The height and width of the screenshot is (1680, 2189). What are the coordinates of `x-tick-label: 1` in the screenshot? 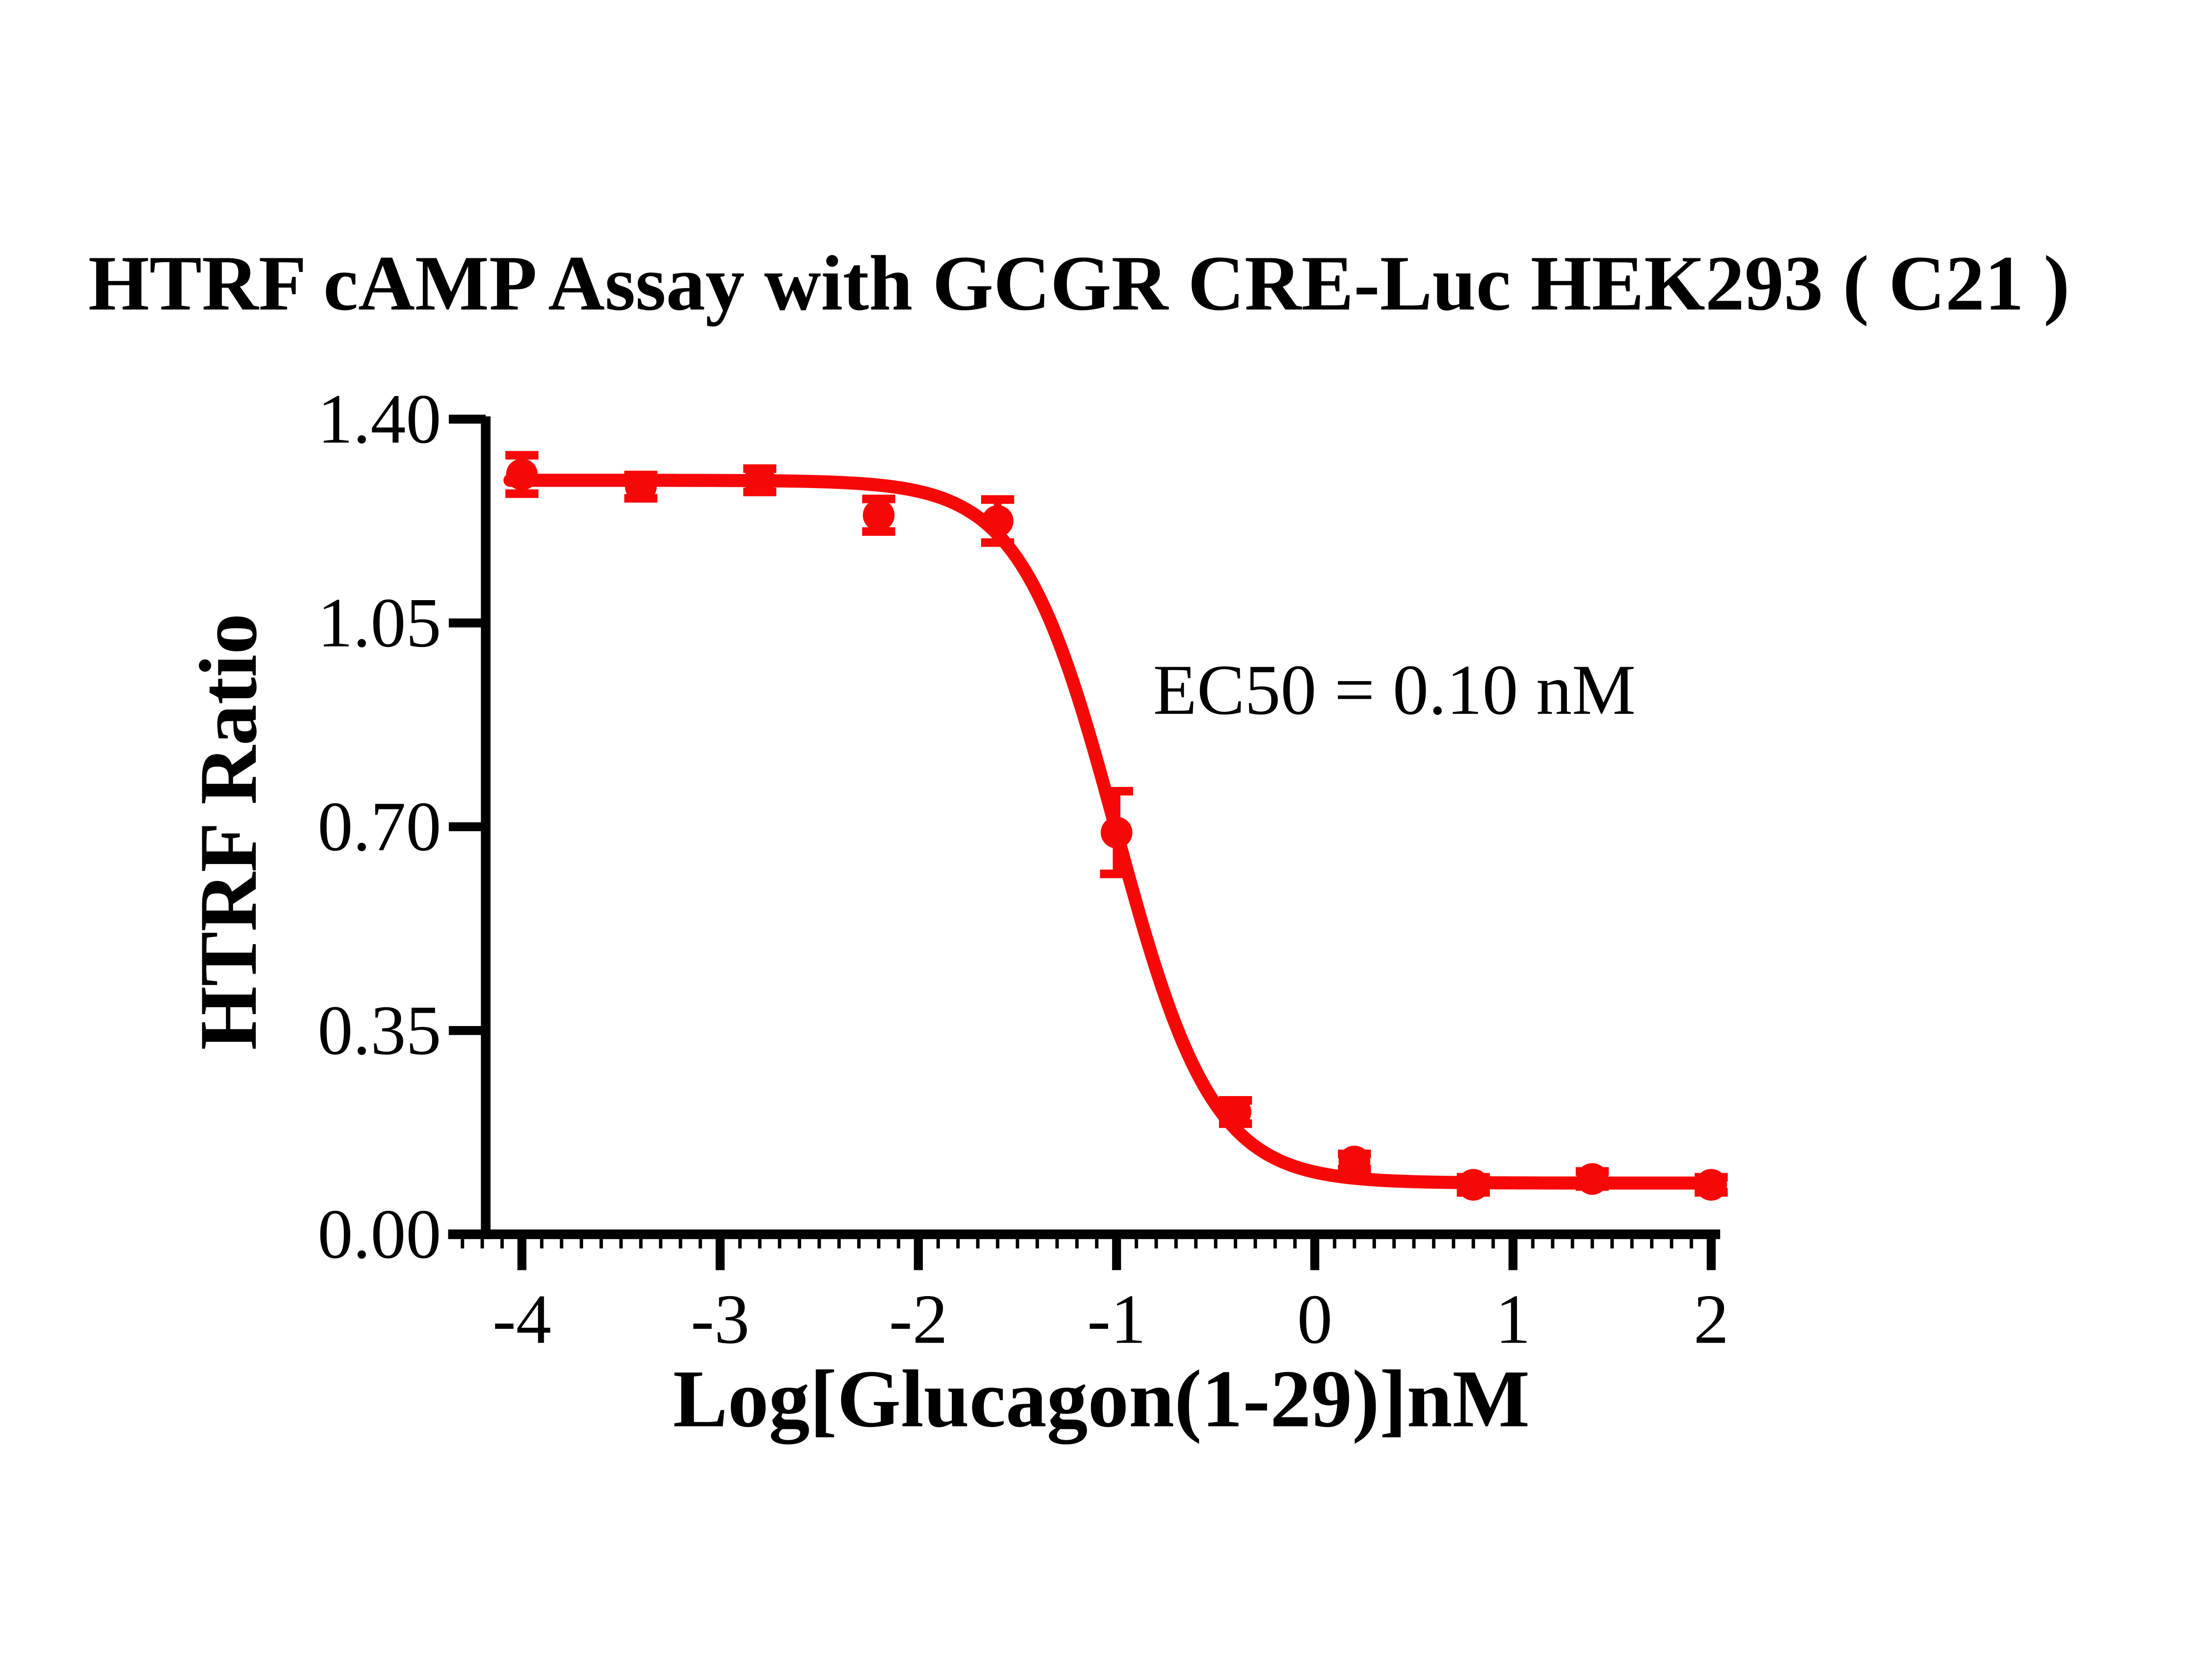 It's located at (1514, 1319).